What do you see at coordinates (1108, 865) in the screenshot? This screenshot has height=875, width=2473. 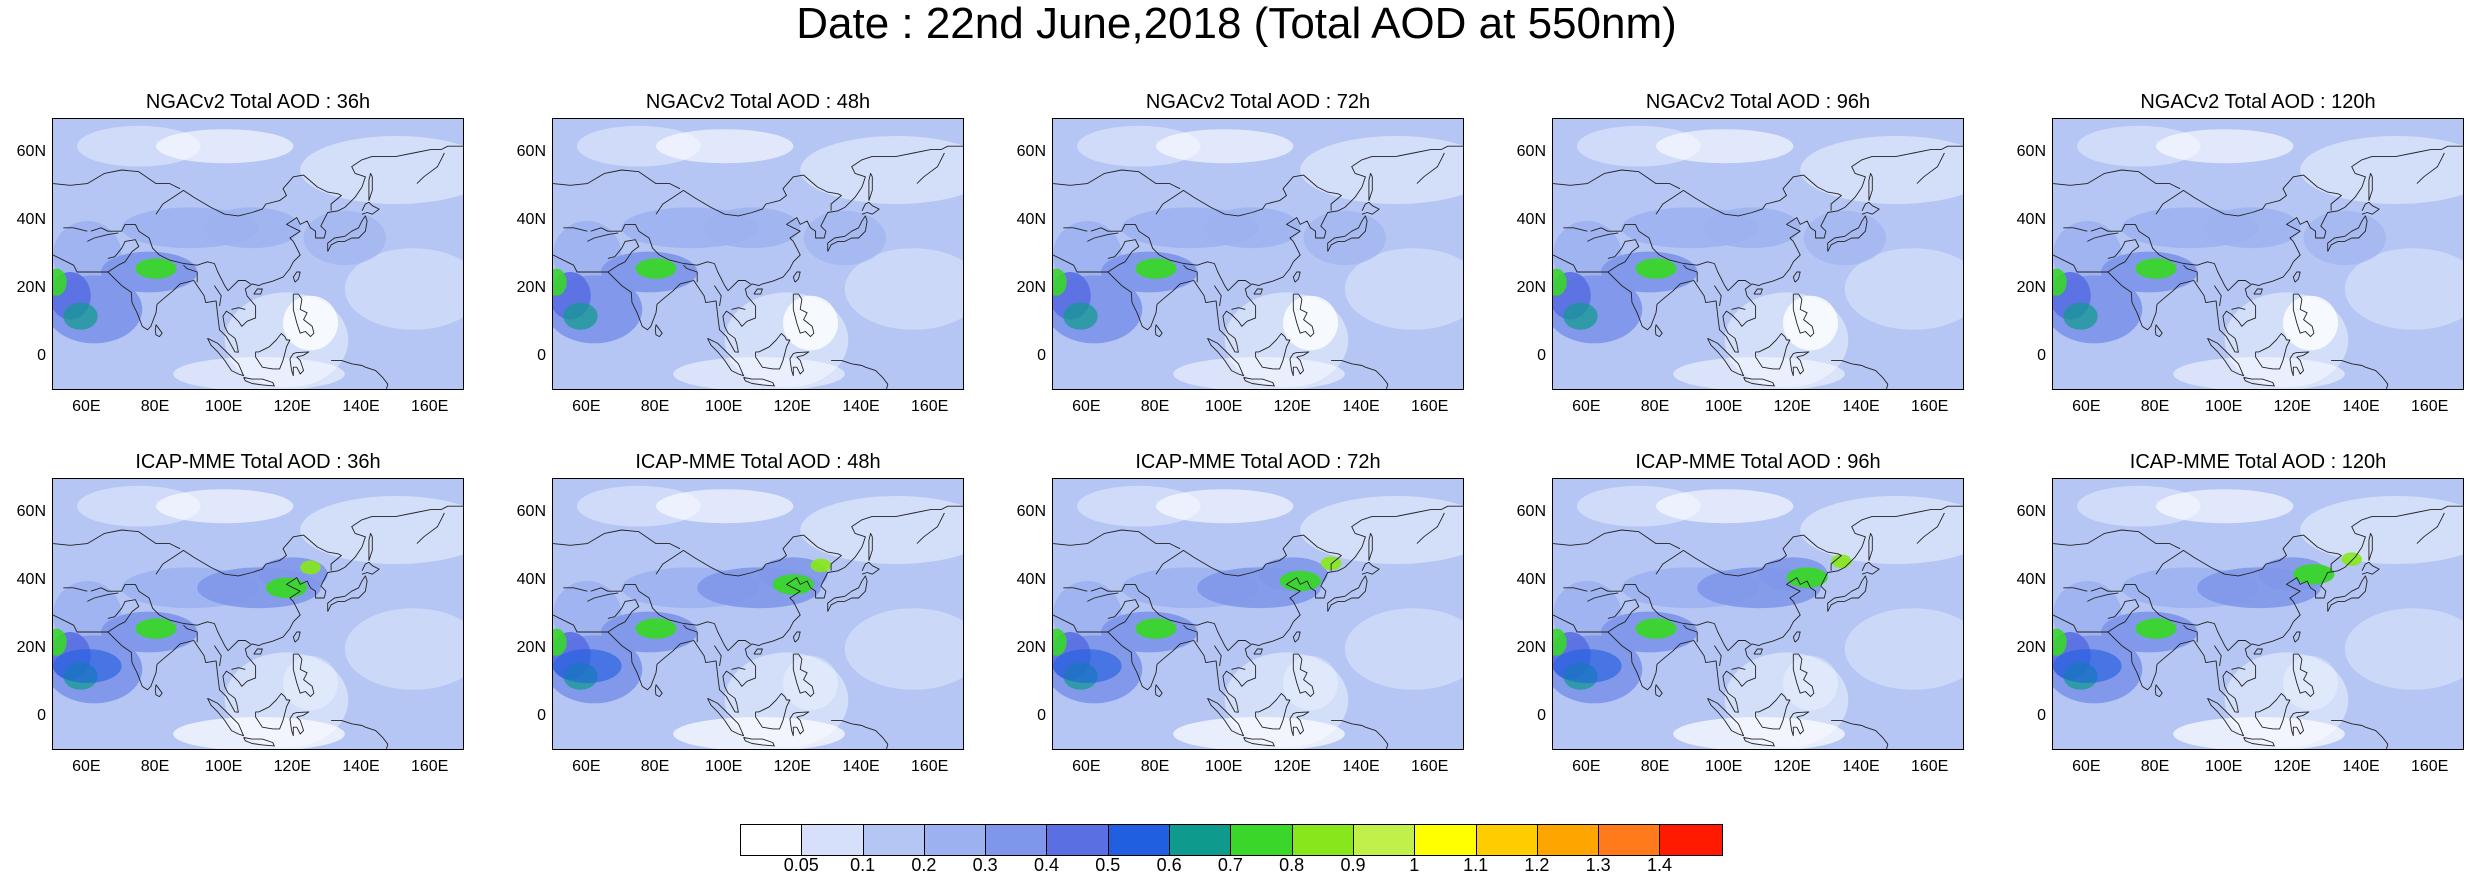 I see `colorbar-label: 0.5` at bounding box center [1108, 865].